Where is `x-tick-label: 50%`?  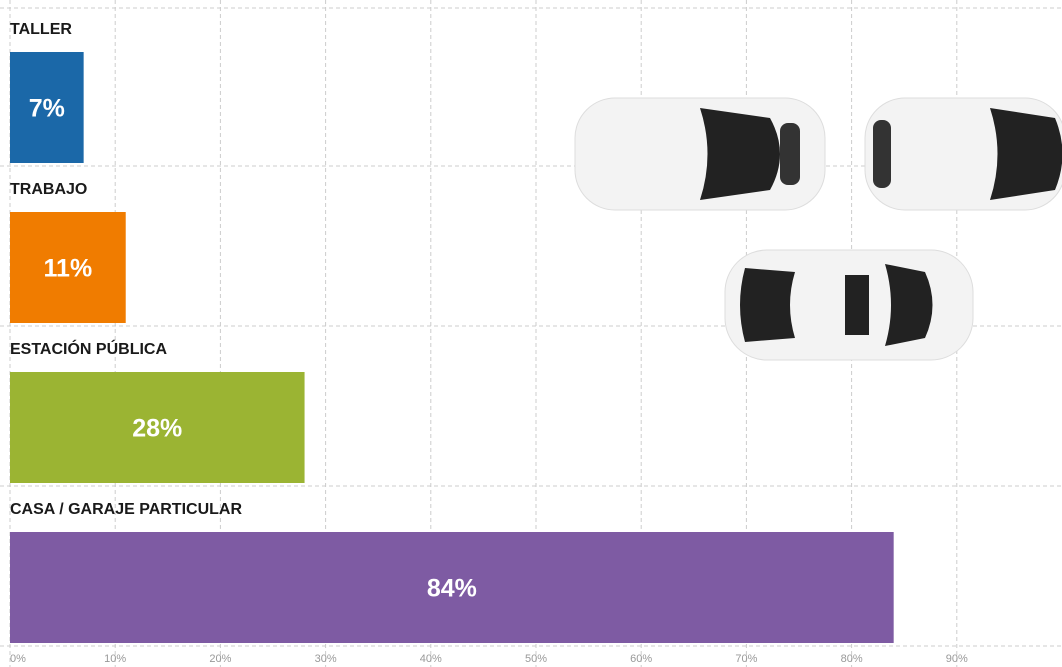
x-tick-label: 50% is located at coordinates (536, 659).